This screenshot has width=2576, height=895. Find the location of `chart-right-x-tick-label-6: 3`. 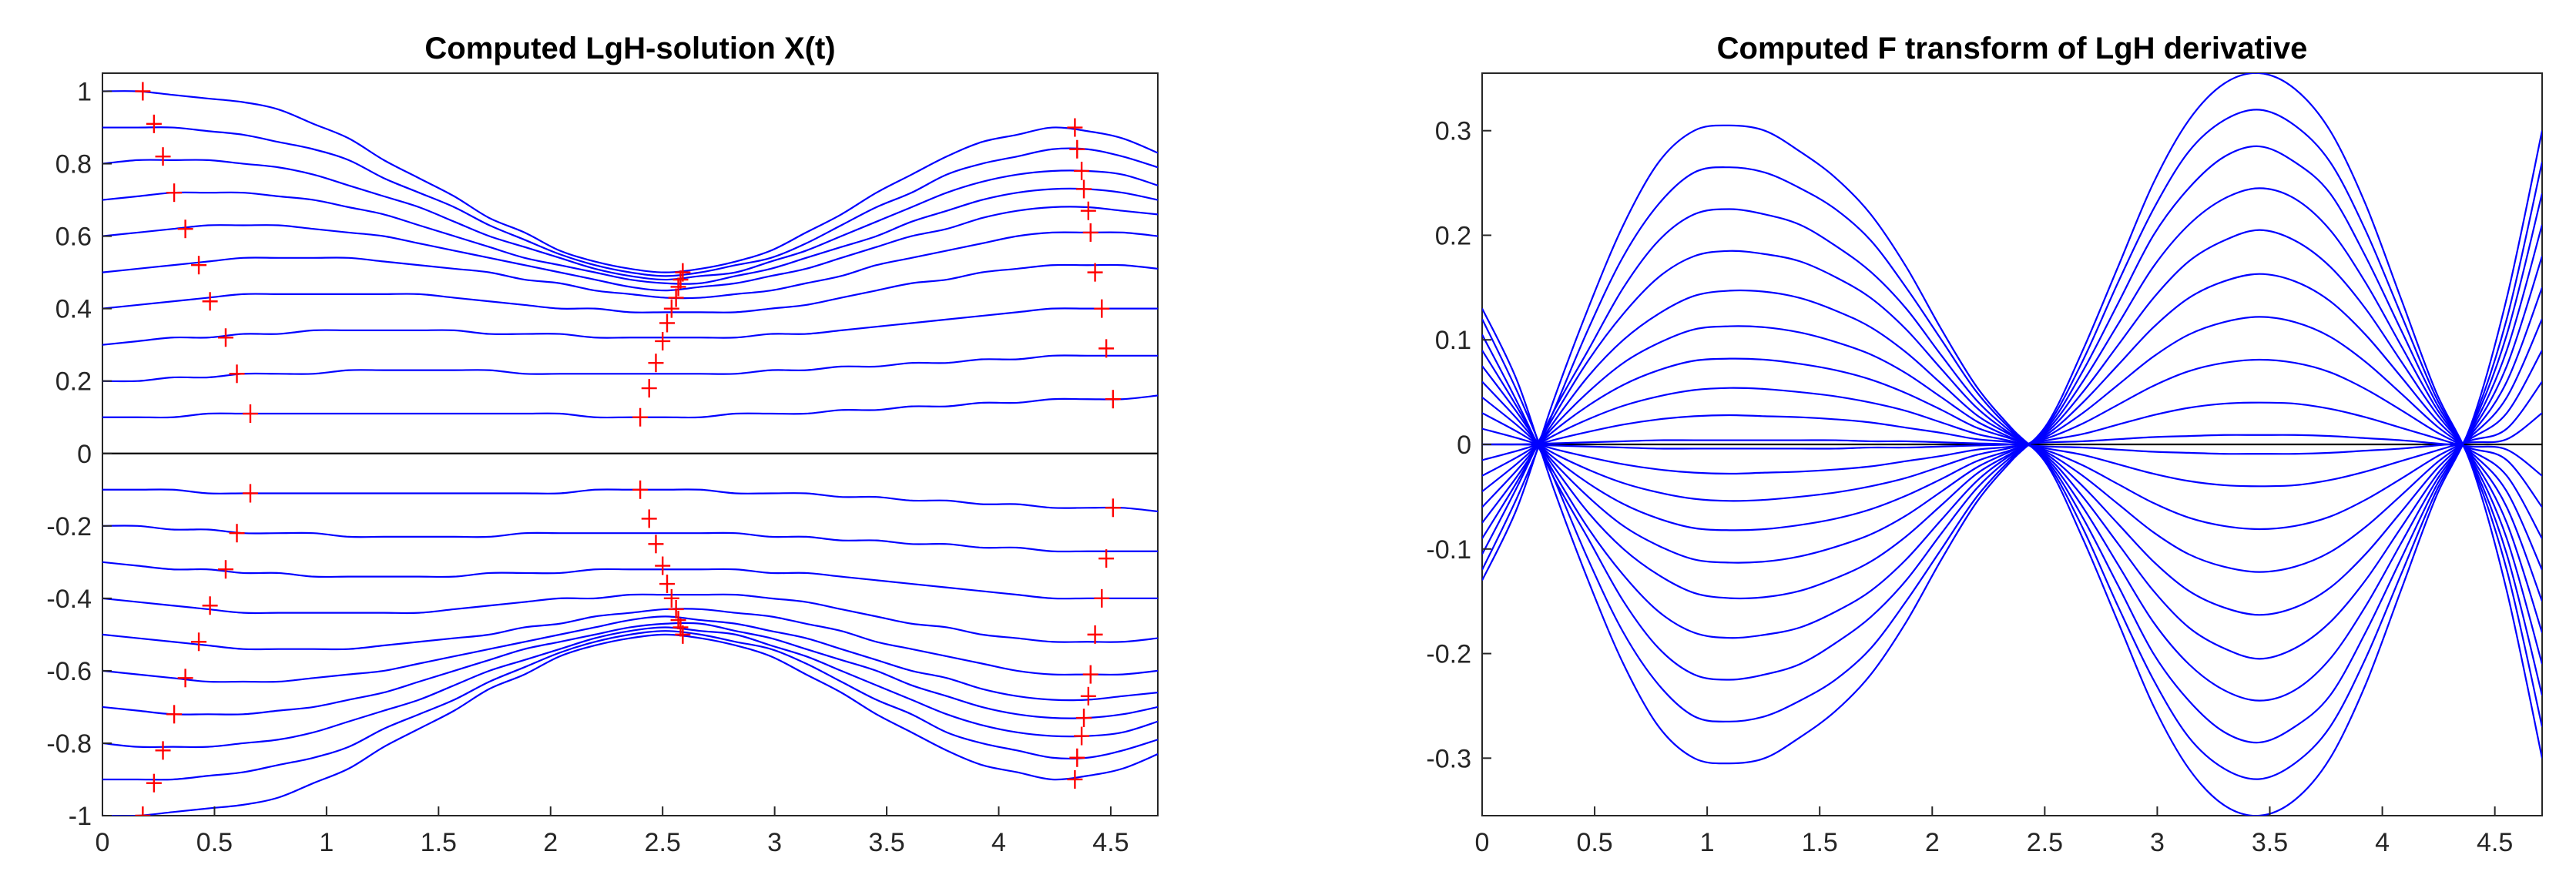

chart-right-x-tick-label-6: 3 is located at coordinates (2157, 842).